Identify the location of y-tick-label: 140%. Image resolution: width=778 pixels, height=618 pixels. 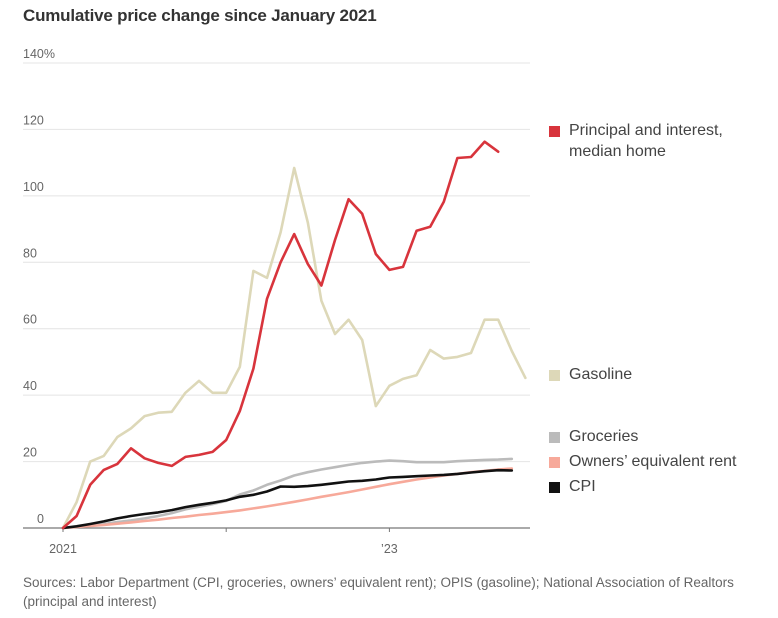
(39, 54).